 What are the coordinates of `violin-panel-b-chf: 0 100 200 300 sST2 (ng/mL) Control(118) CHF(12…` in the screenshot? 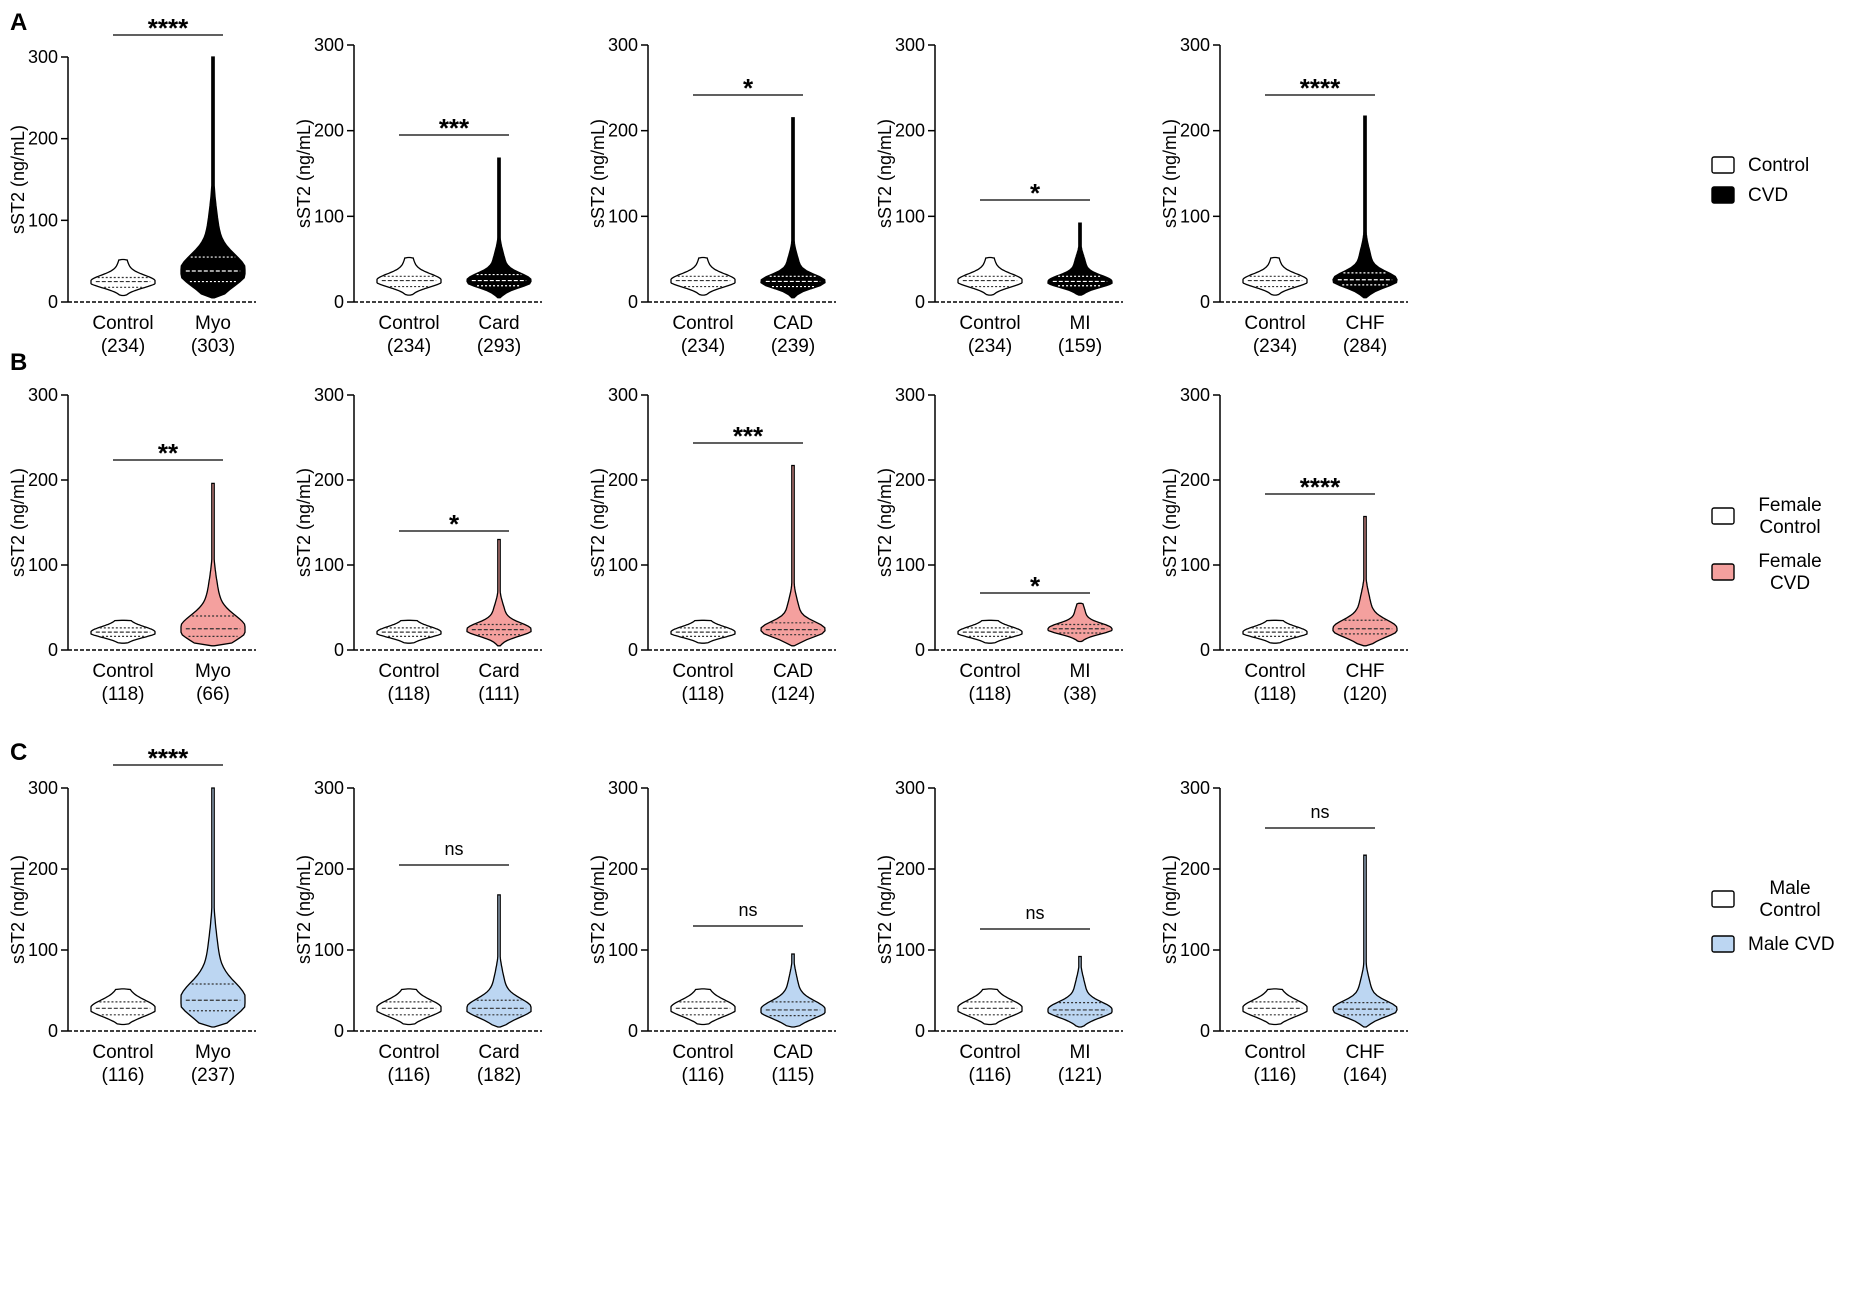 It's located at (1284, 545).